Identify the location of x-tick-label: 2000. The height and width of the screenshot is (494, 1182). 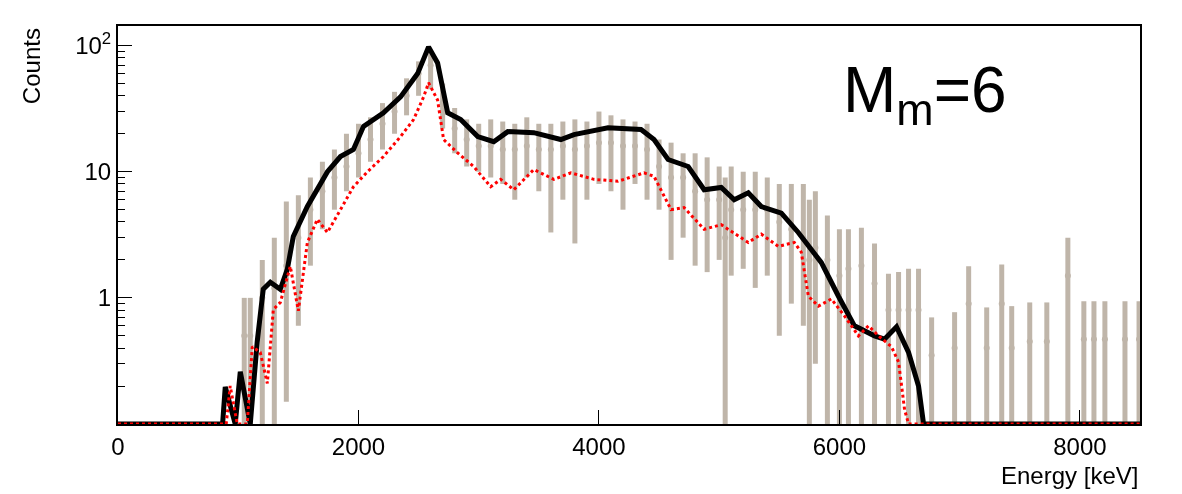
(358, 446).